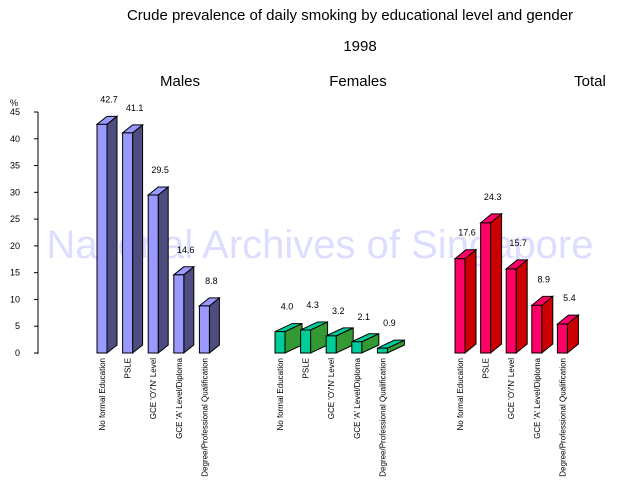  I want to click on data-label: 2.1, so click(364, 317).